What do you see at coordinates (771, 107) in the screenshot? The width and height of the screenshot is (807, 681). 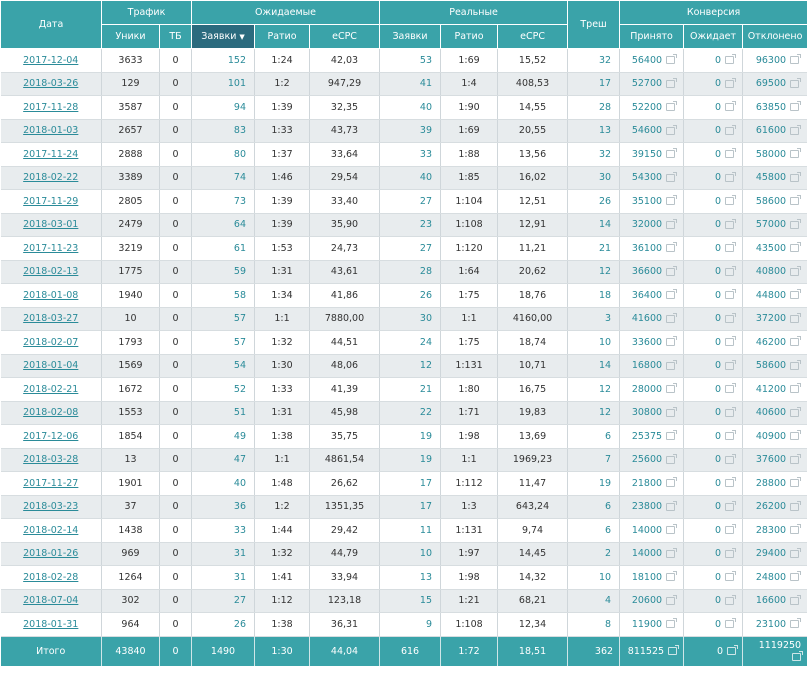 I see `rejected-value: 63850` at bounding box center [771, 107].